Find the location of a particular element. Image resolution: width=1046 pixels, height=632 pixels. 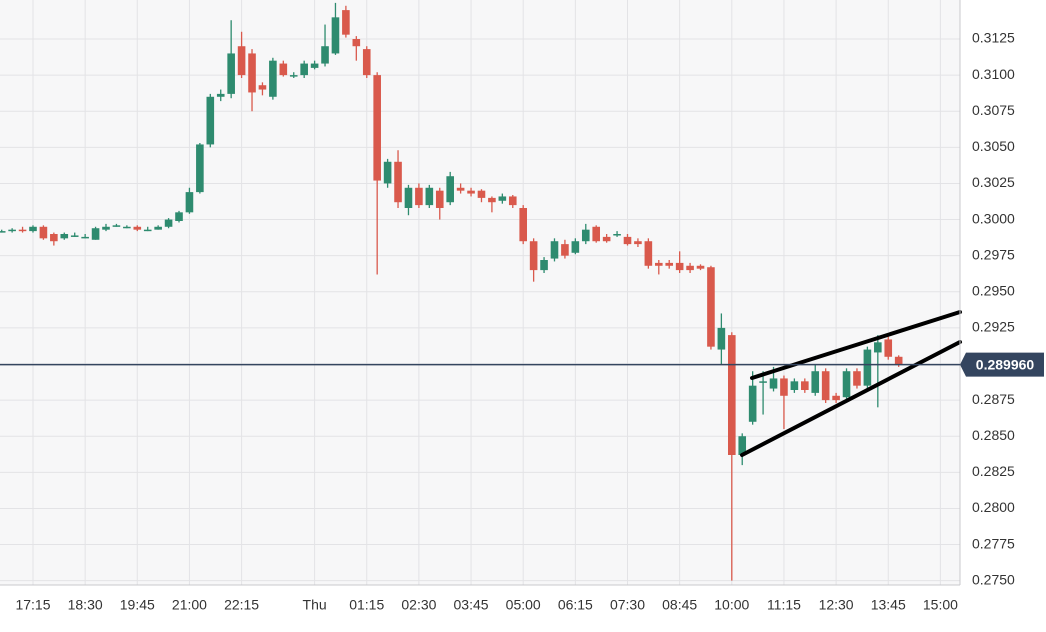

y-tick-label: 0.2825 is located at coordinates (993, 471).